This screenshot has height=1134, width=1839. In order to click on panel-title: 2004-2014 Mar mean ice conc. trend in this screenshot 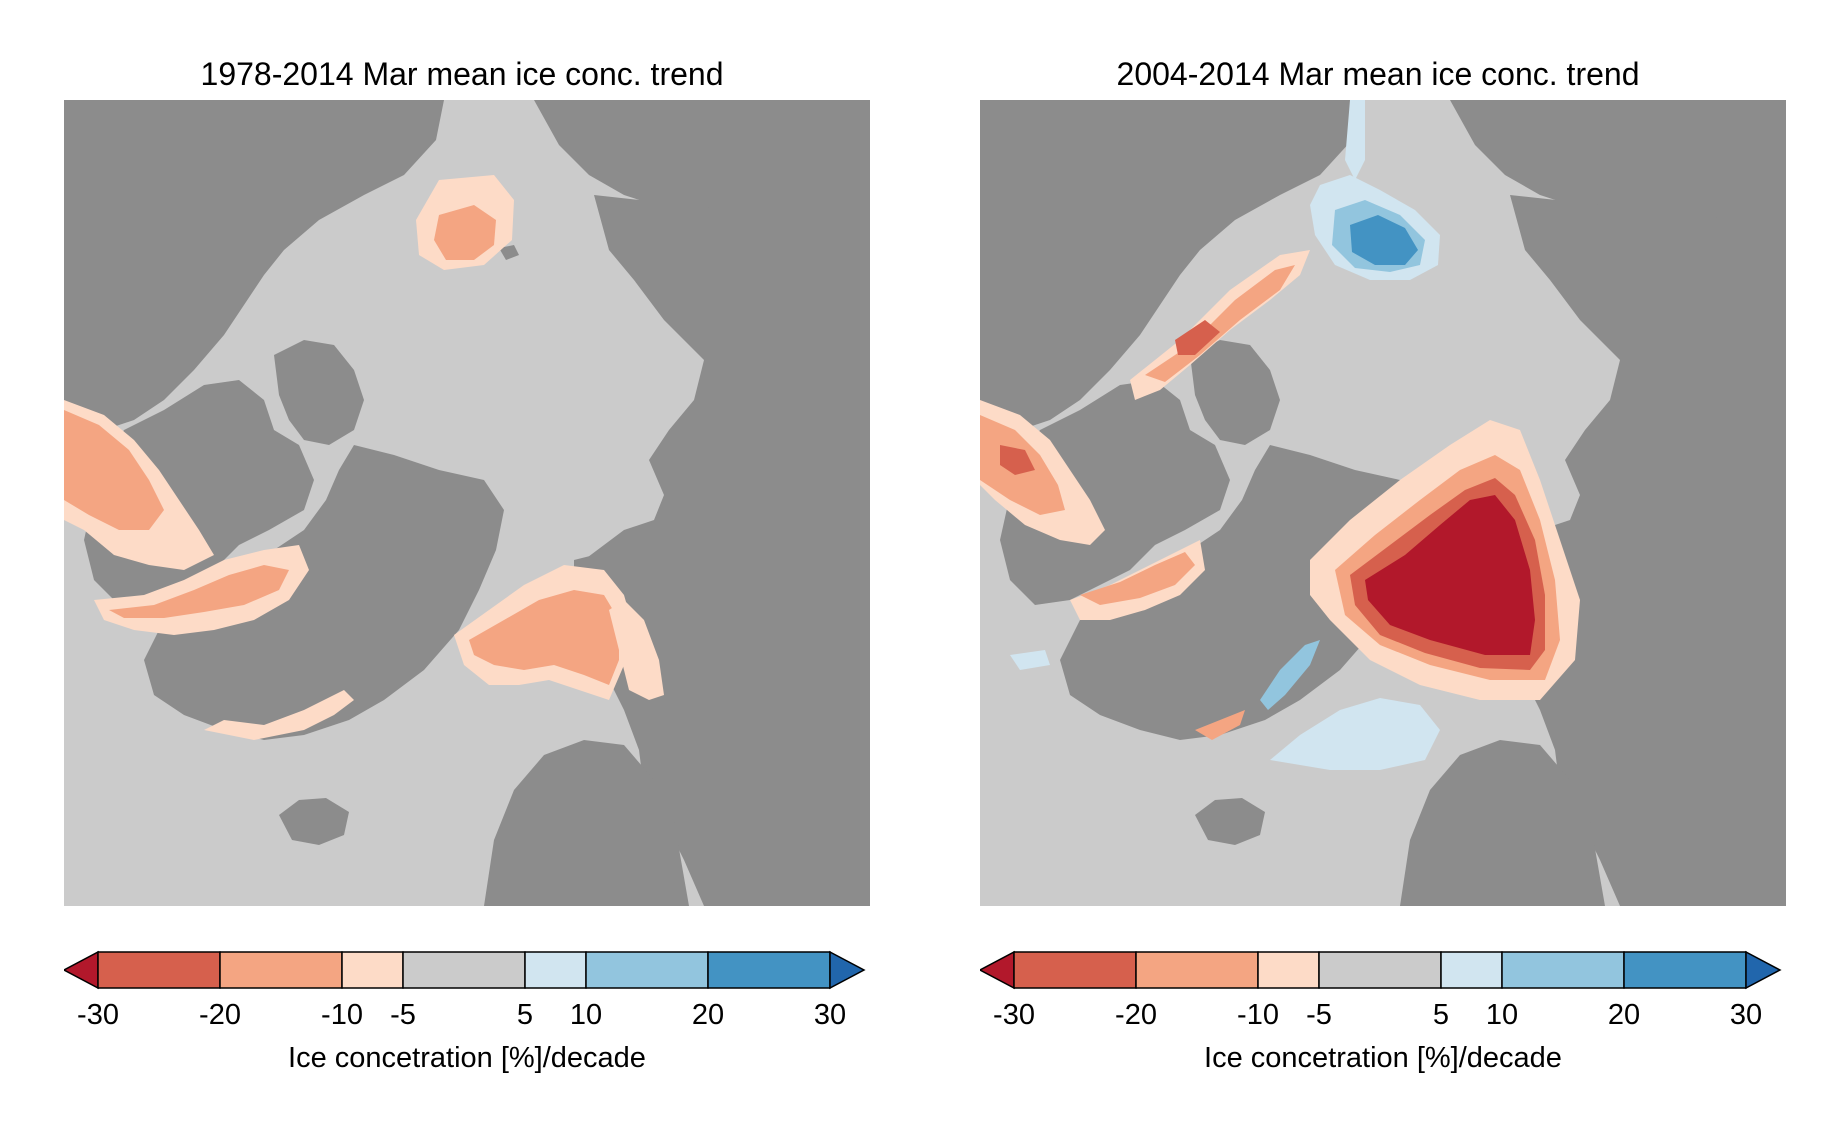, I will do `click(1378, 74)`.